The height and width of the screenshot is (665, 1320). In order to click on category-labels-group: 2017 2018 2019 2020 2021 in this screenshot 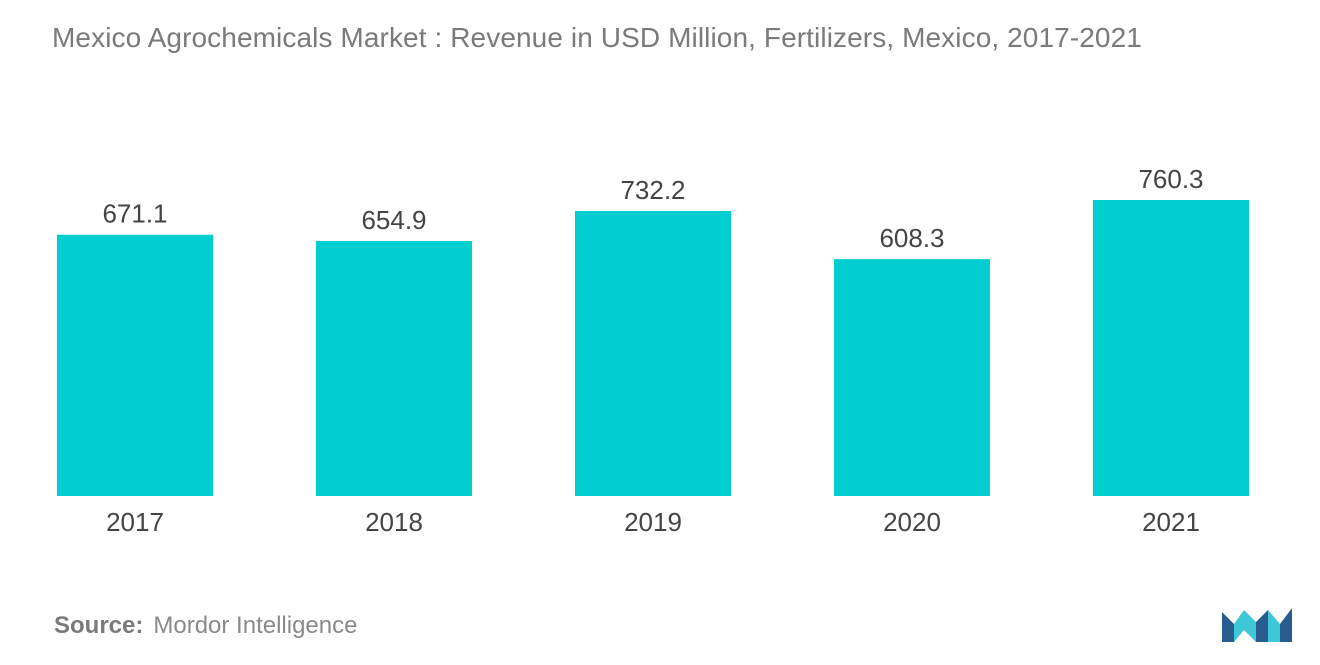, I will do `click(653, 522)`.